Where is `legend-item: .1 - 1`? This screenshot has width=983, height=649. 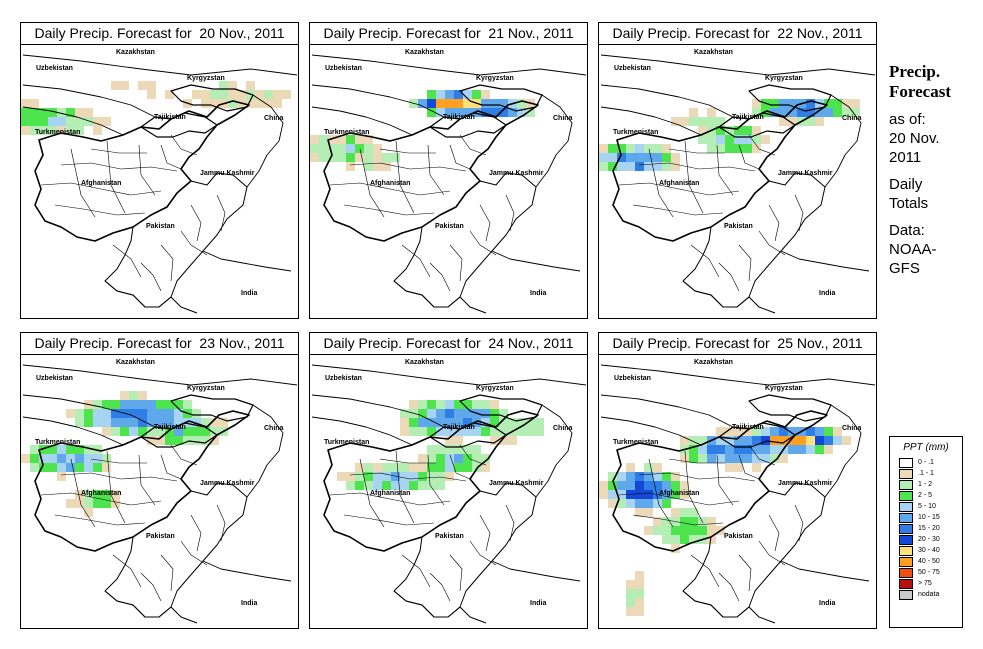
legend-item: .1 - 1 is located at coordinates (930, 473).